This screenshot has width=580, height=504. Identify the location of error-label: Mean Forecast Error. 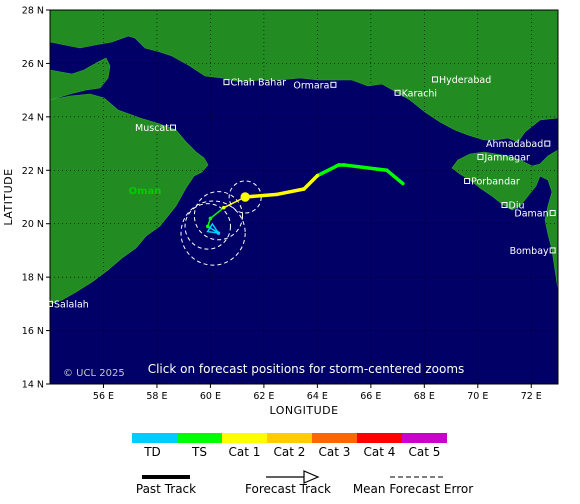
(413, 489).